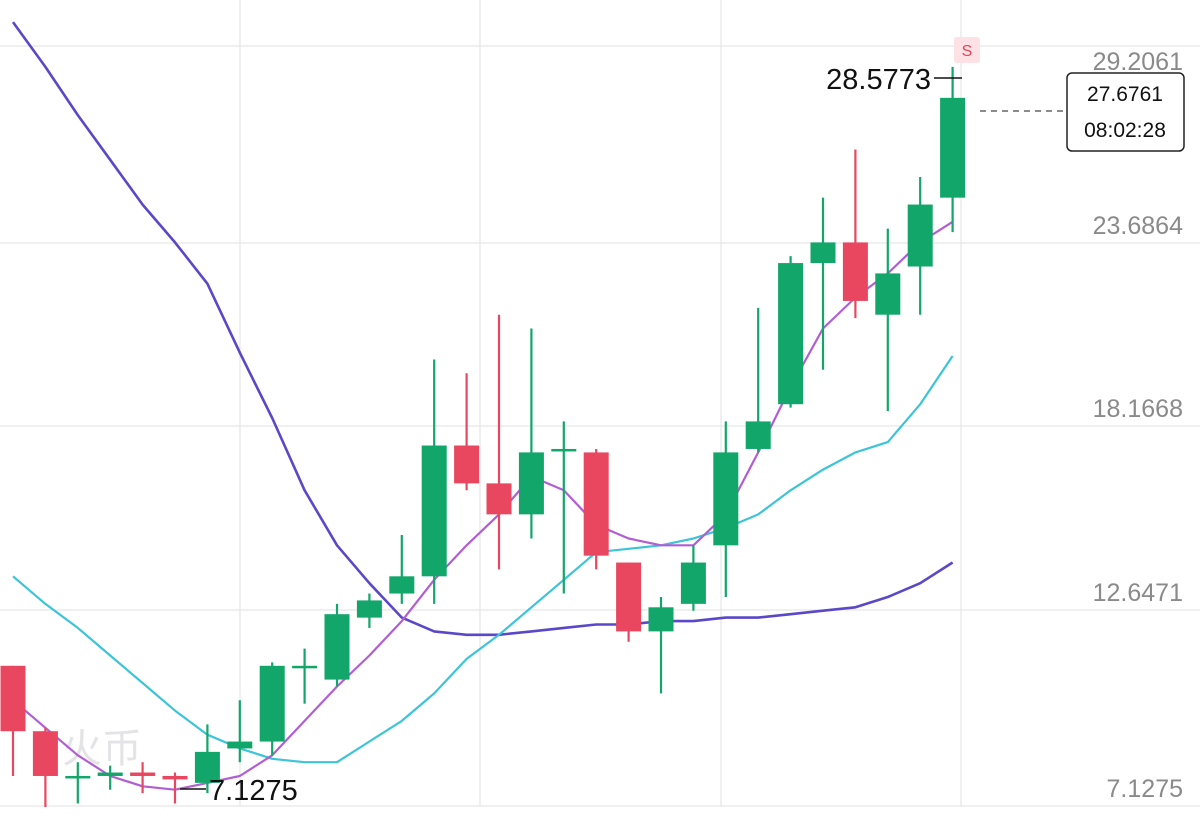  I want to click on high-annotation: 28.5773, so click(894, 80).